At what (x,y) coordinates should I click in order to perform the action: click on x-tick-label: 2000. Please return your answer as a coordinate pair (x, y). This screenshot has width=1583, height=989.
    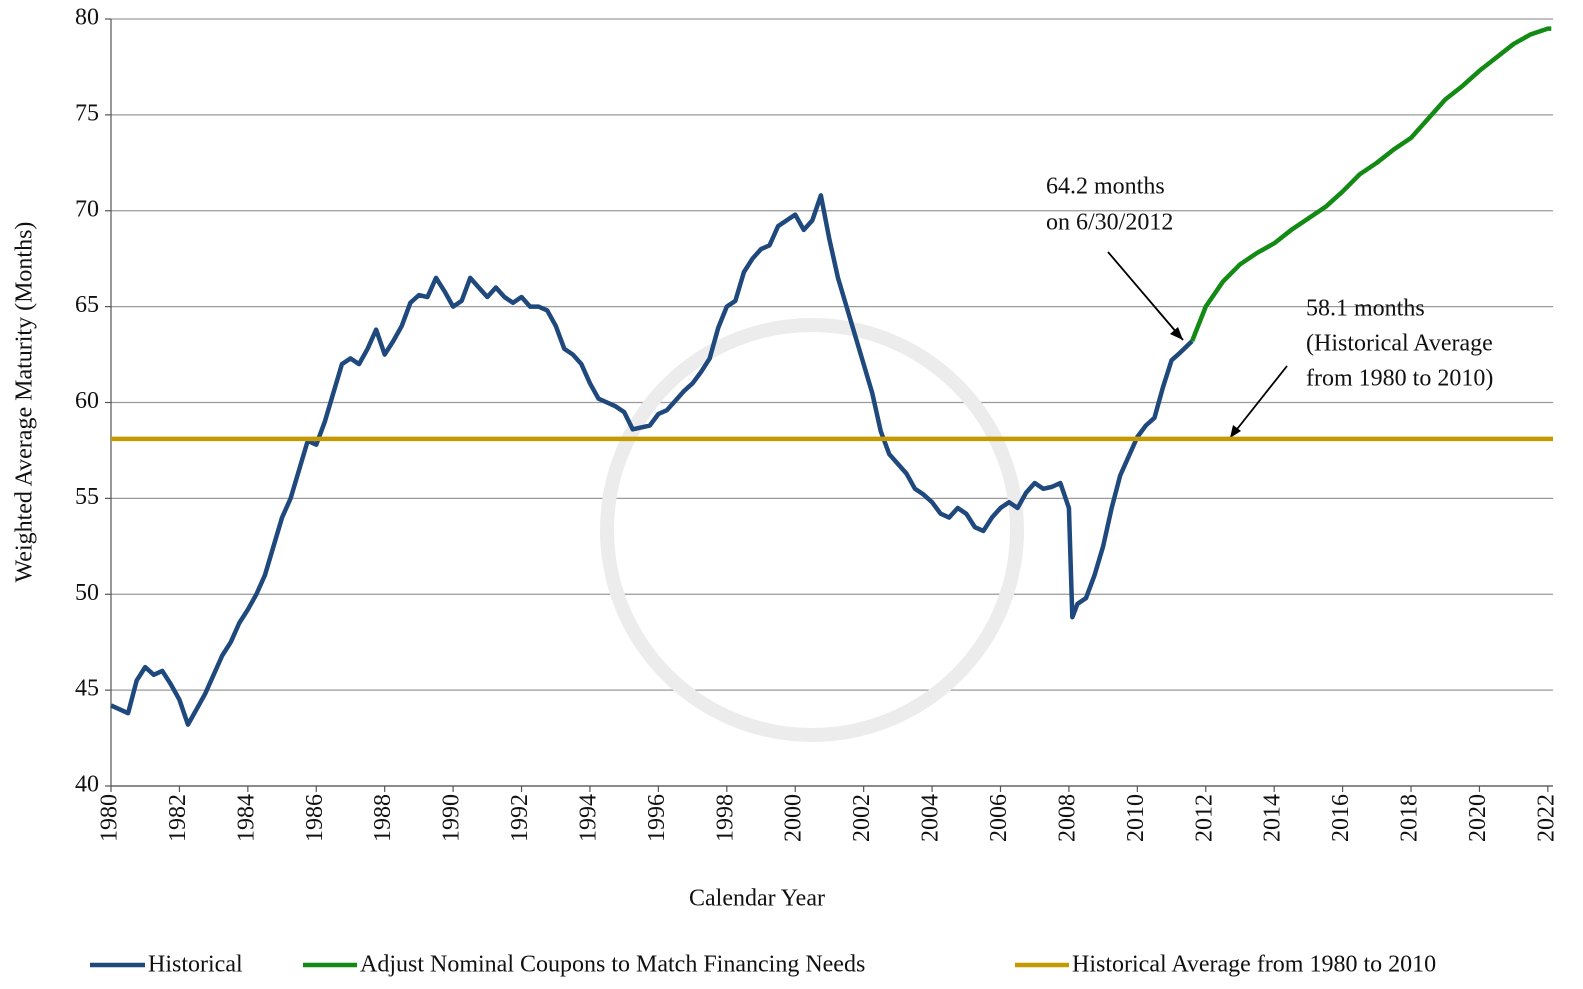
    Looking at the image, I should click on (794, 818).